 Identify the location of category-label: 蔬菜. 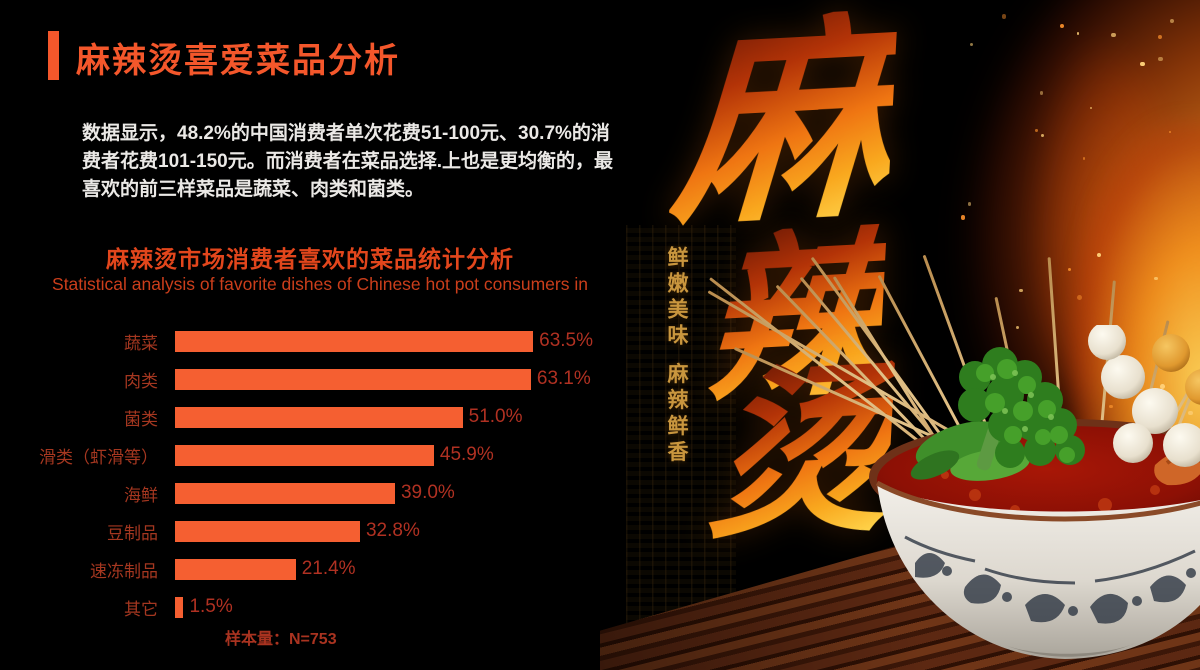
(141, 343).